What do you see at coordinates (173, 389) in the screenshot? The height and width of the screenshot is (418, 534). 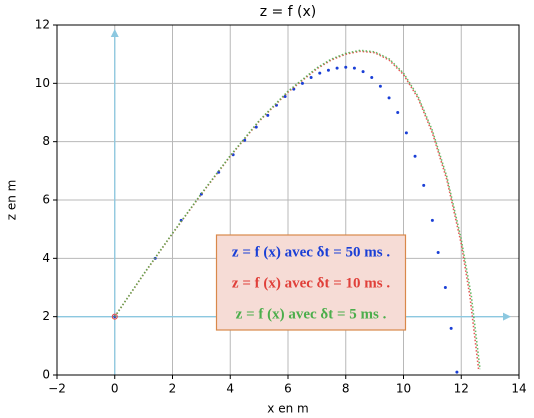 I see `x-tick-label: 2` at bounding box center [173, 389].